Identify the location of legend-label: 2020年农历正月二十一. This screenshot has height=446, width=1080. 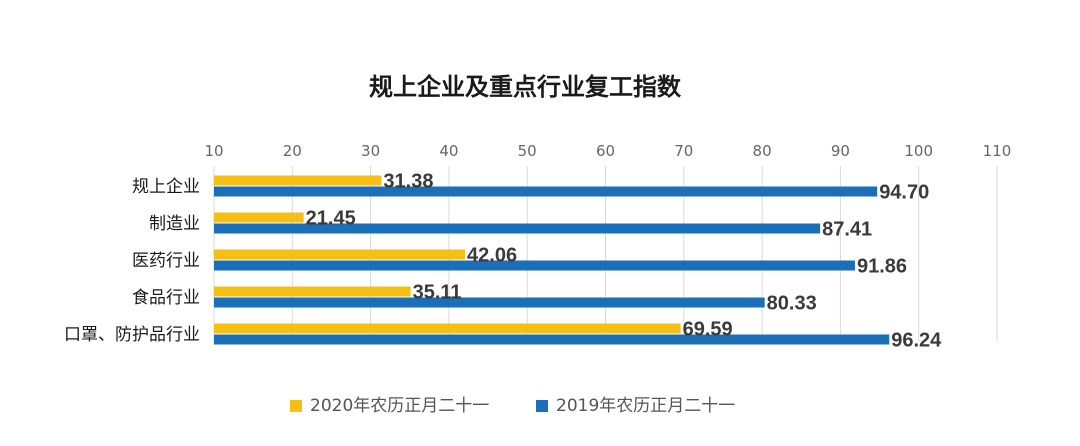
(399, 406).